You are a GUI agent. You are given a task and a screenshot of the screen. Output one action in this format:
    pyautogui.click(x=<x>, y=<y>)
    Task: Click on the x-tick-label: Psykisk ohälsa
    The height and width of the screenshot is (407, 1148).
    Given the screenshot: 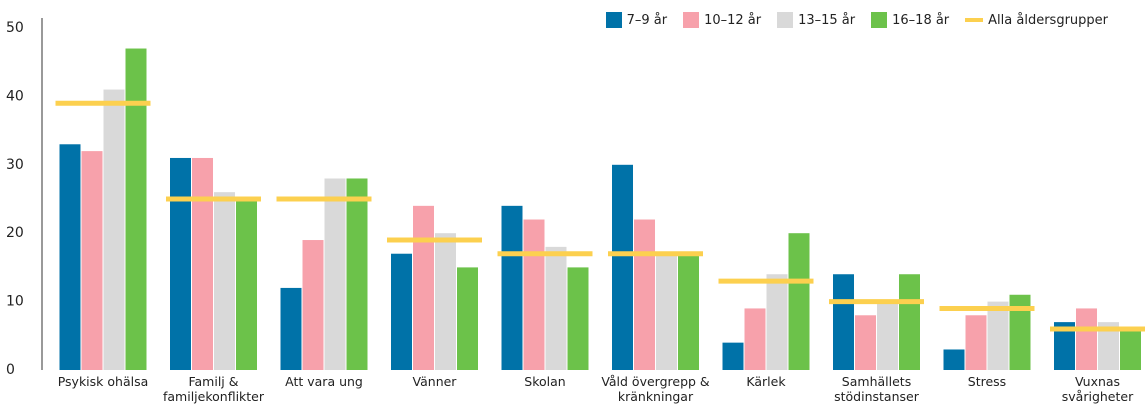 What is the action you would take?
    pyautogui.click(x=103, y=381)
    